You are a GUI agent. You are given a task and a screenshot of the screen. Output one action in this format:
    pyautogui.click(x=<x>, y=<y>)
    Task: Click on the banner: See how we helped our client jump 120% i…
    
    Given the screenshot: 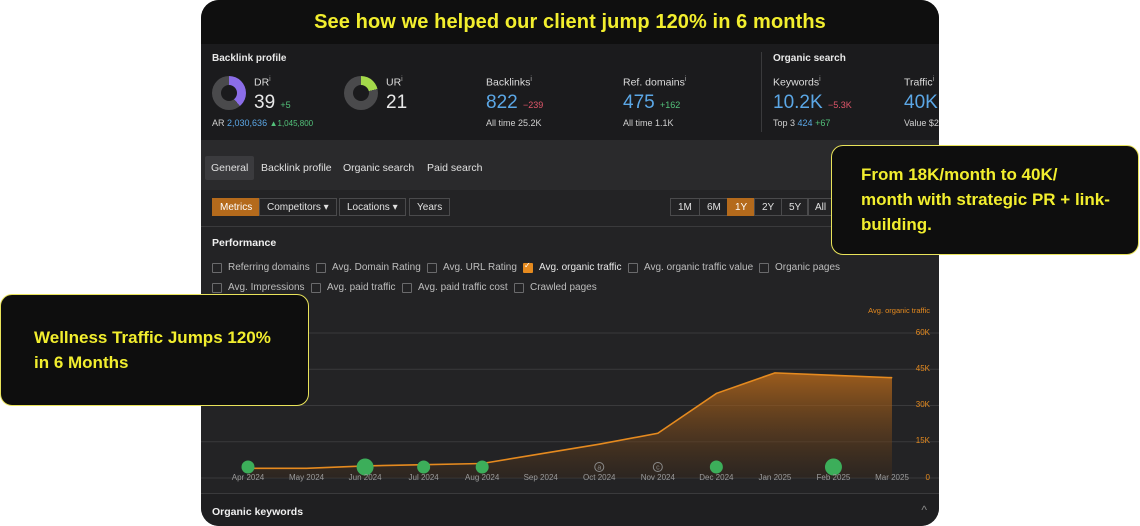 What is the action you would take?
    pyautogui.click(x=570, y=22)
    